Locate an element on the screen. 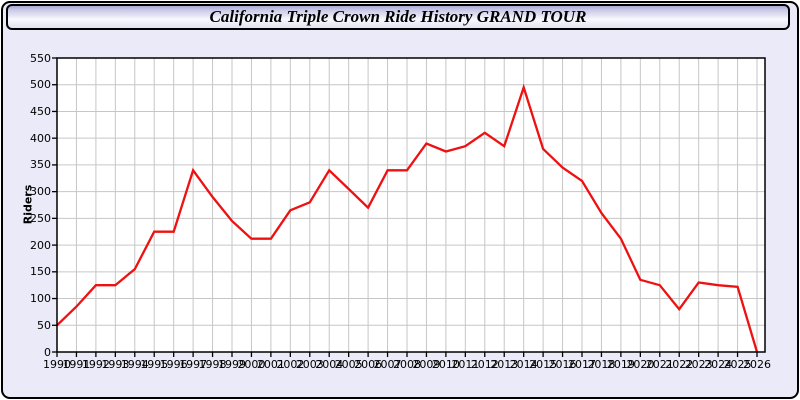  x-tick-label: 1997 is located at coordinates (193, 364).